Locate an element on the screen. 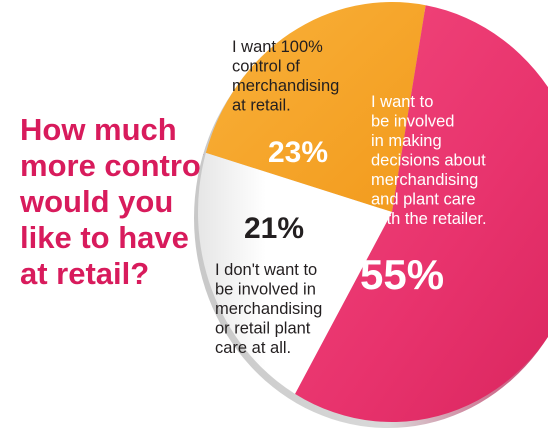 Image resolution: width=548 pixels, height=434 pixels. chart-title-line: like to have is located at coordinates (104, 237).